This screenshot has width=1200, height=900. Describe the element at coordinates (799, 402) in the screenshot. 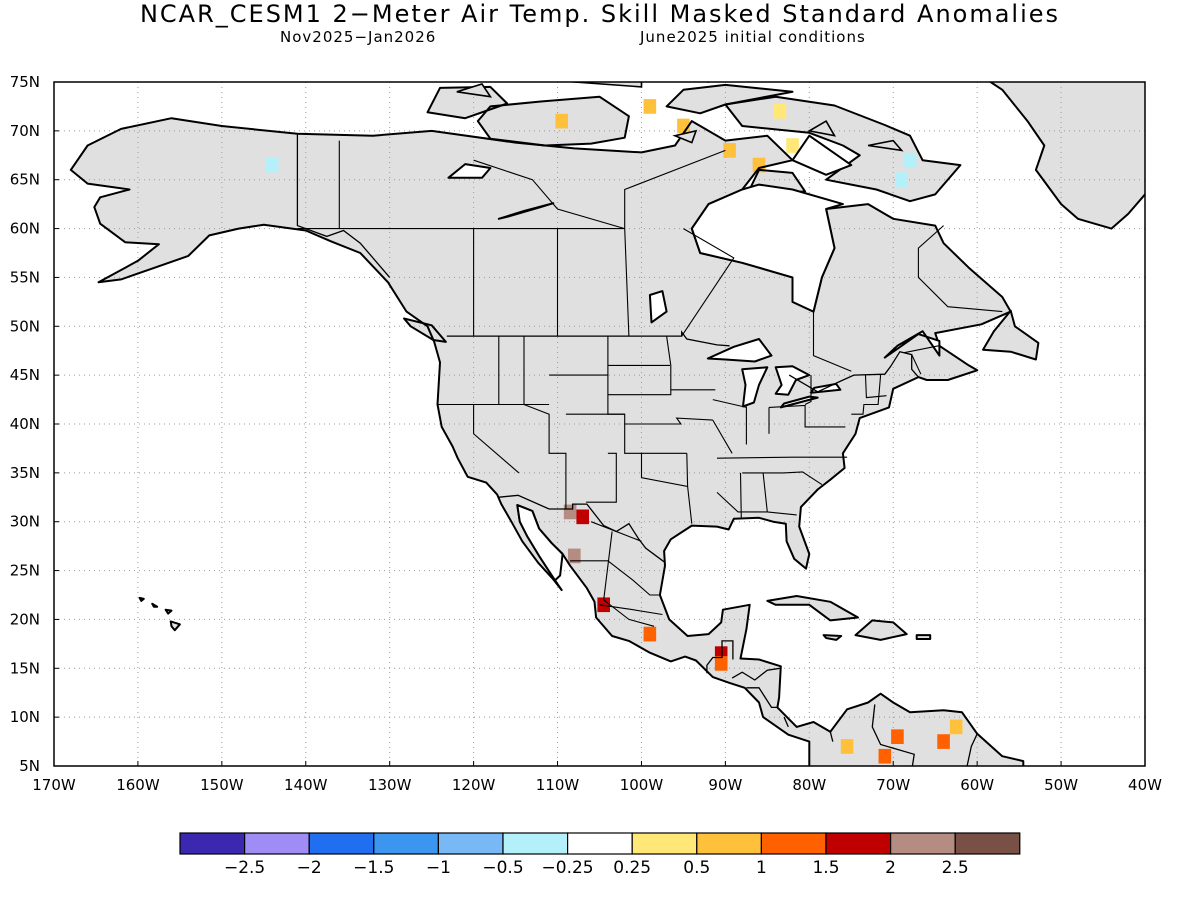

I see `water-lake-erie` at that location.